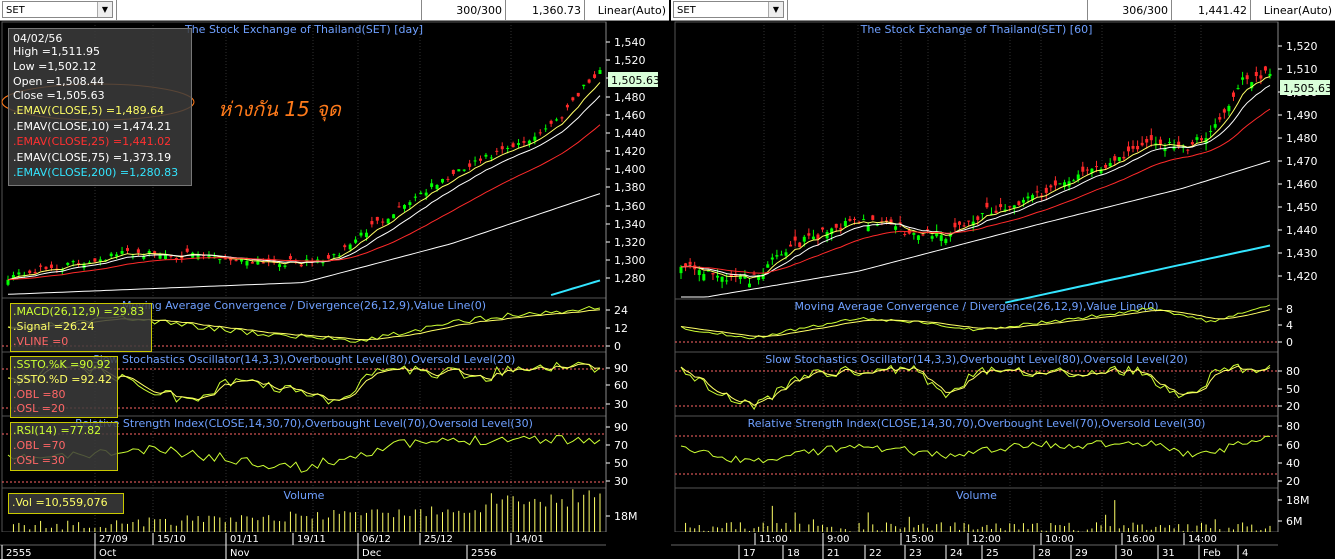  What do you see at coordinates (438, 539) in the screenshot?
I see `date-label: 25/12` at bounding box center [438, 539].